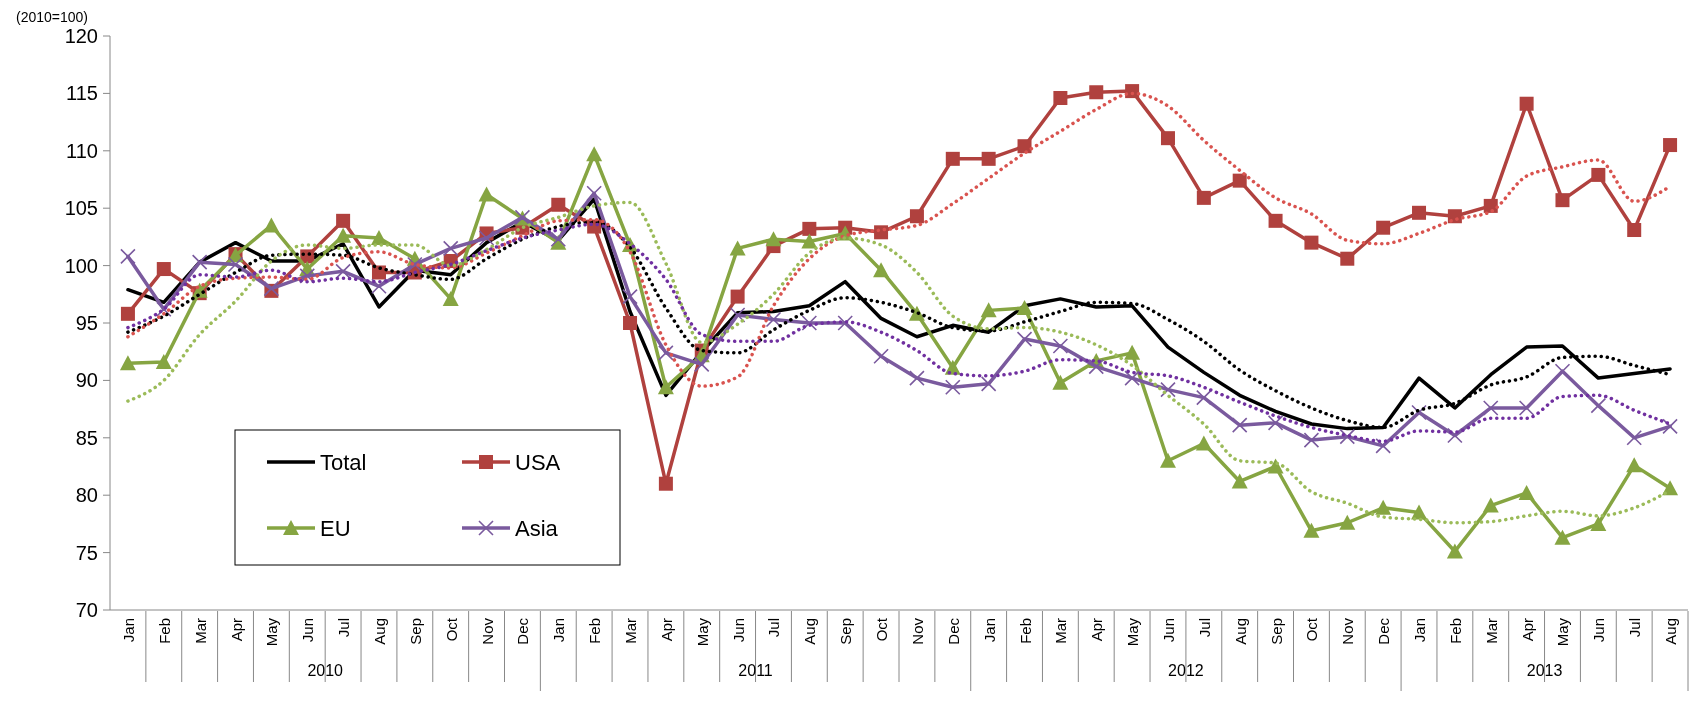 This screenshot has width=1698, height=701. What do you see at coordinates (82, 150) in the screenshot?
I see `y-tick-label: 110` at bounding box center [82, 150].